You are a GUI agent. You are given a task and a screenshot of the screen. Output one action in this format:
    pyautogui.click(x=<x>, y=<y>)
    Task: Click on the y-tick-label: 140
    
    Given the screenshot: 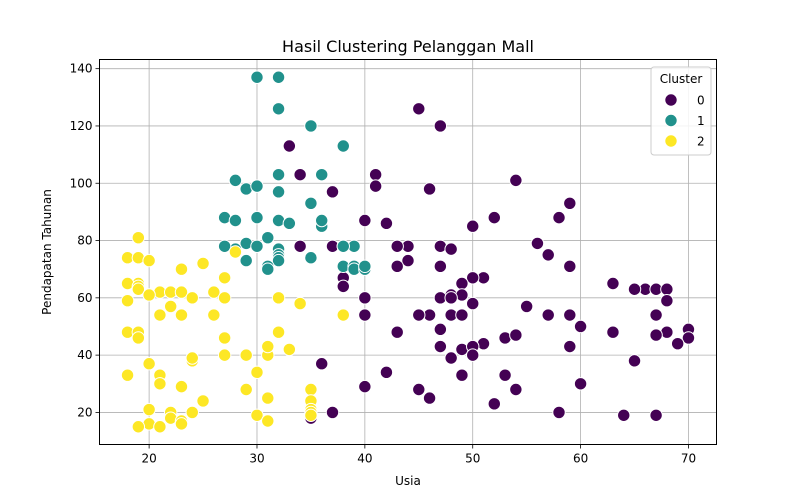 What is the action you would take?
    pyautogui.click(x=81, y=69)
    